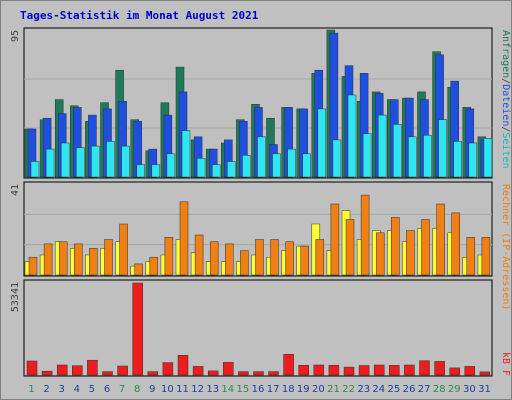  Describe the element at coordinates (409, 389) in the screenshot. I see `x-tick-label: 26` at that location.